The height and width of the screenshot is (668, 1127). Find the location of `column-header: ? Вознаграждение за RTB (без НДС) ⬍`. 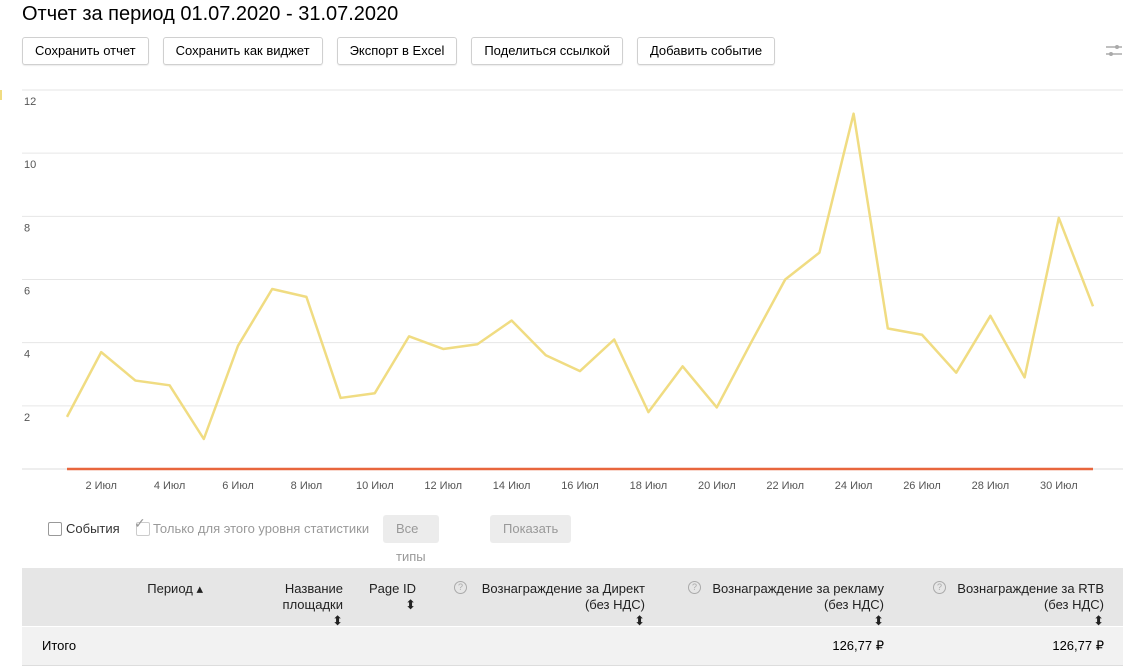

column-header: ? Вознаграждение за RTB (без НДС) ⬍ is located at coordinates (1014, 605).